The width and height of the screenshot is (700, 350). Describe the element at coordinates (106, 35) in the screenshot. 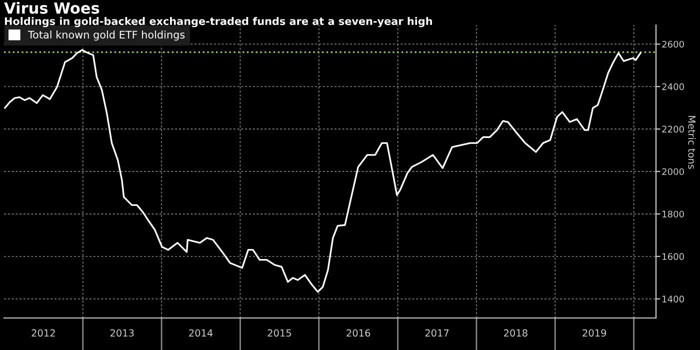

I see `legend-label: Total known gold ETF holdings` at that location.